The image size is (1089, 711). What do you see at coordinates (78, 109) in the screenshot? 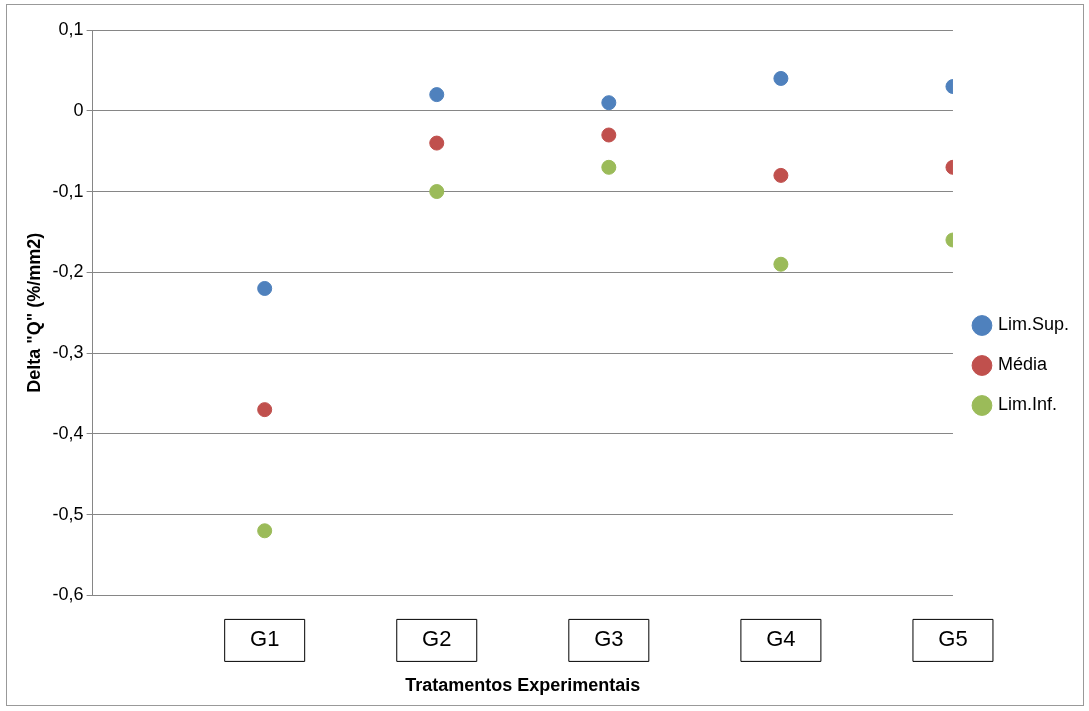
I see `y-tick-label: 0` at bounding box center [78, 109].